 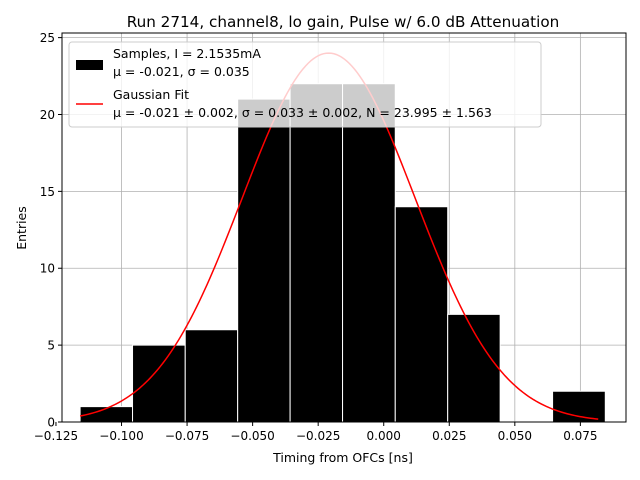 I want to click on y-tick-label: 5, so click(x=51, y=346).